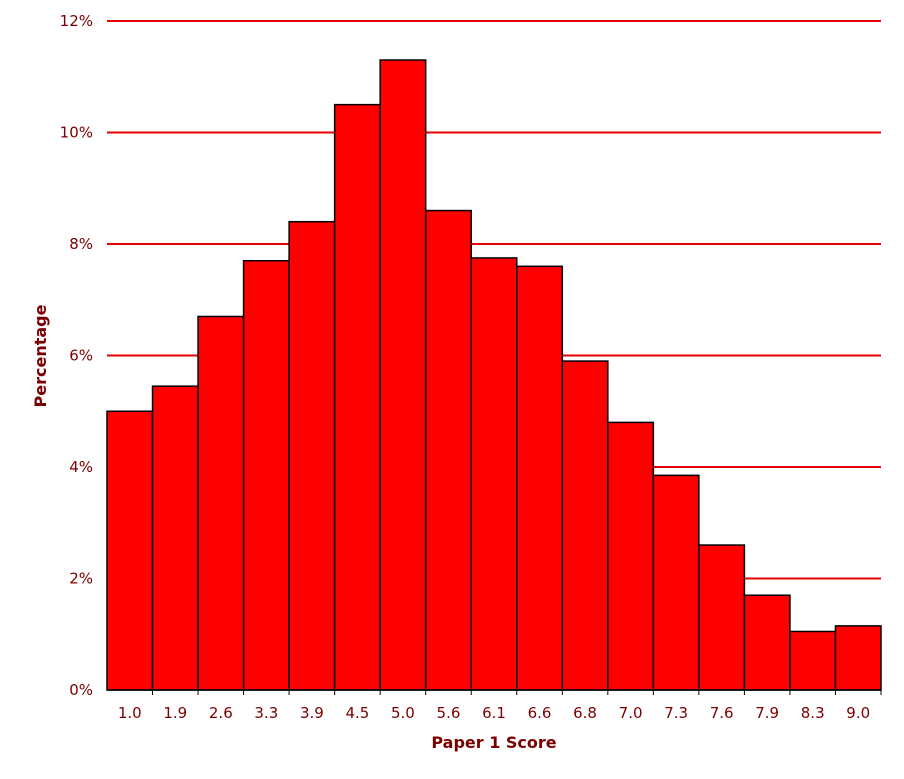  What do you see at coordinates (357, 713) in the screenshot?
I see `x-tick-label: 4.5` at bounding box center [357, 713].